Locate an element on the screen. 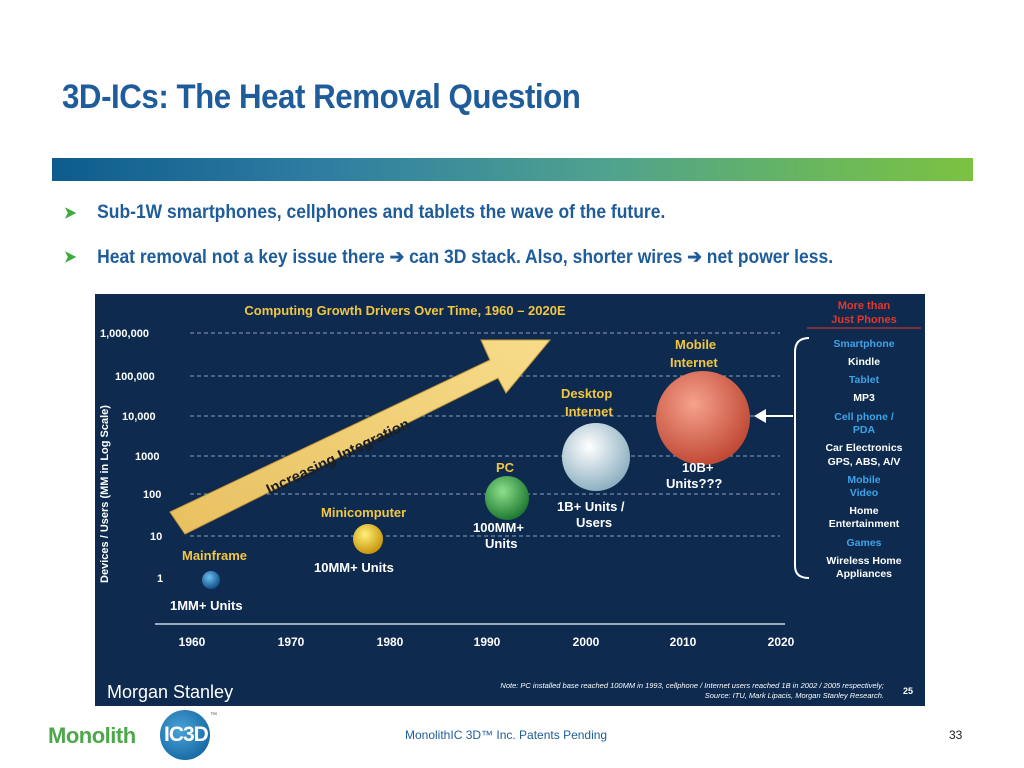 Image resolution: width=1024 pixels, height=768 pixels. y-tick-label: 100,000 is located at coordinates (135, 377).